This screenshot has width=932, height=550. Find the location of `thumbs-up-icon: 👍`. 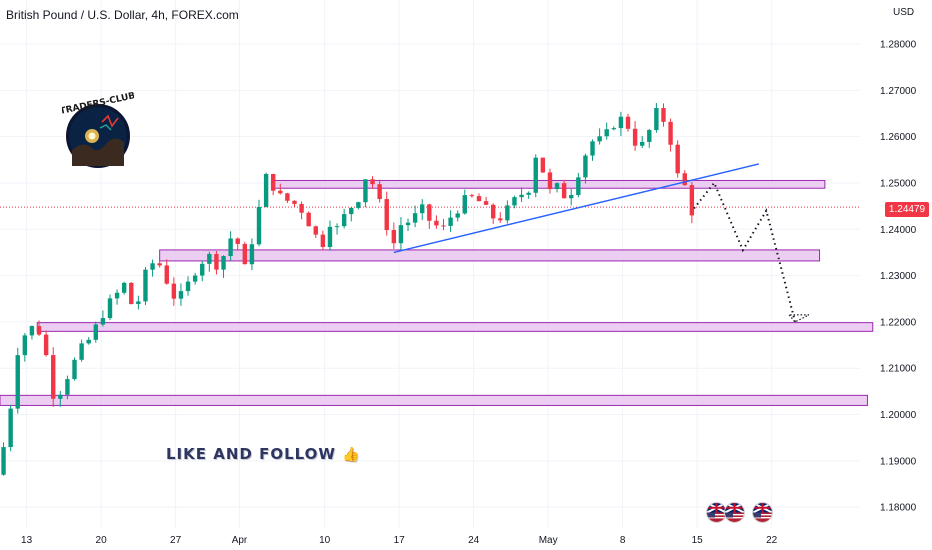

thumbs-up-icon: 👍 is located at coordinates (351, 455).